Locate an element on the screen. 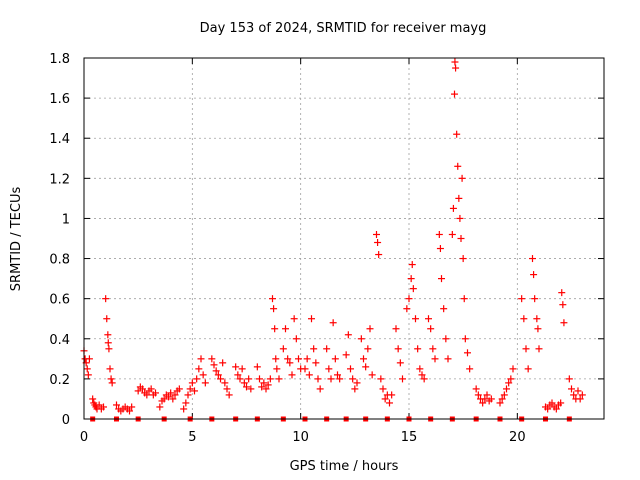  y-tick-label: 0.8 is located at coordinates (59, 260).